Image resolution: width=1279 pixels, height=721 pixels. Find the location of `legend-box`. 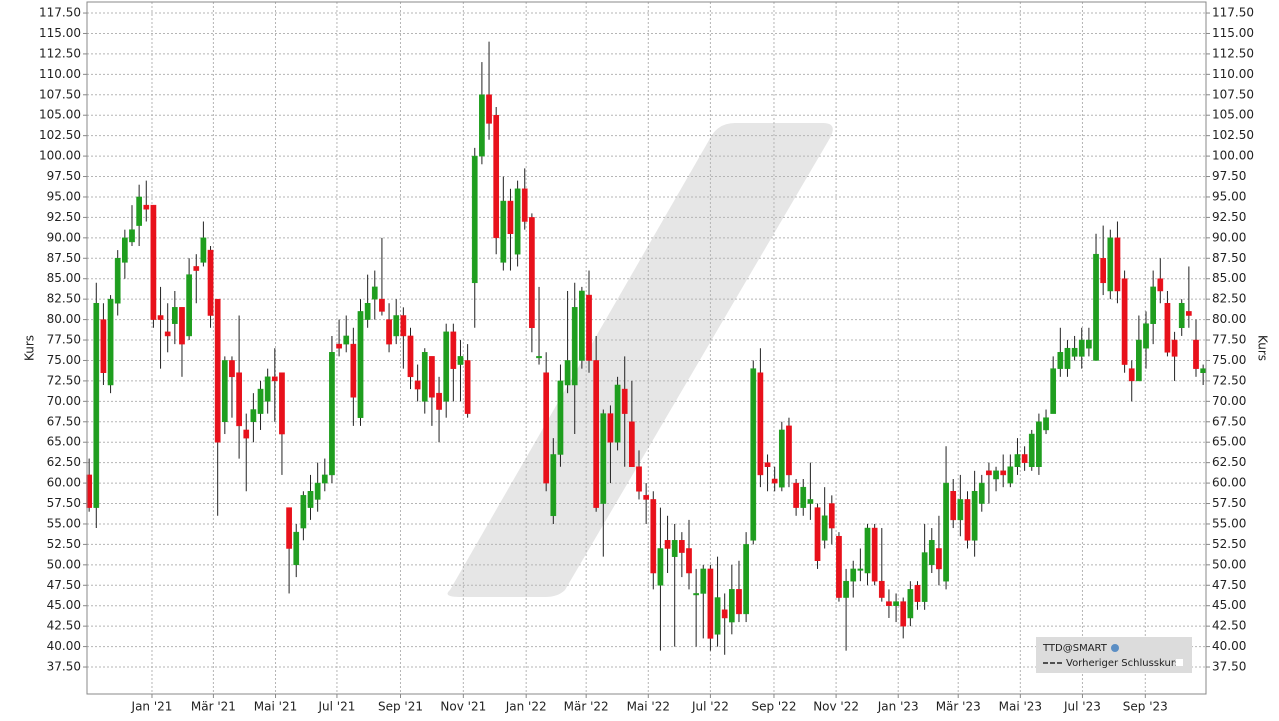

legend-box is located at coordinates (1114, 655).